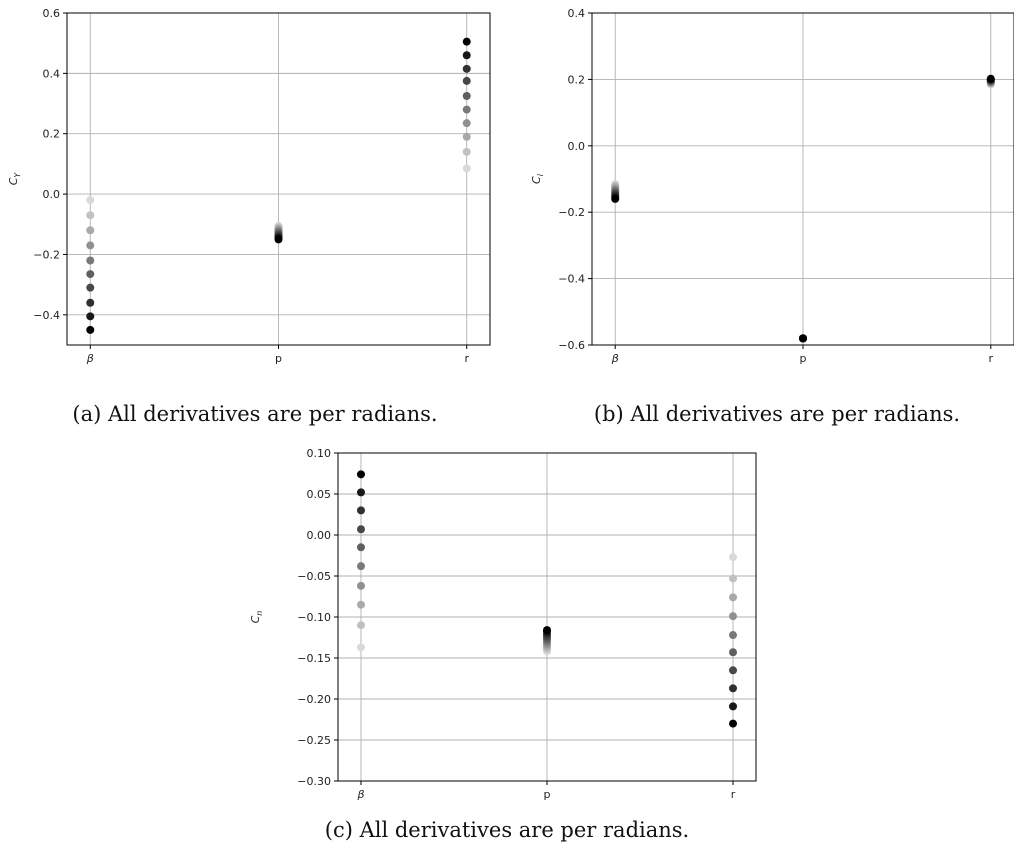 The height and width of the screenshot is (866, 1014). Describe the element at coordinates (571, 345) in the screenshot. I see `y-tick-label: −0.6` at that location.